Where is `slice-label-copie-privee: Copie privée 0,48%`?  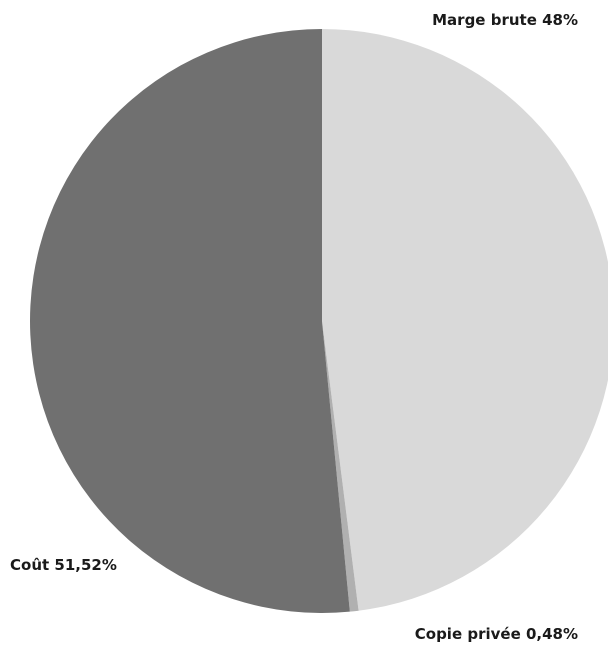
slice-label-copie-privee: Copie privée 0,48% is located at coordinates (496, 634).